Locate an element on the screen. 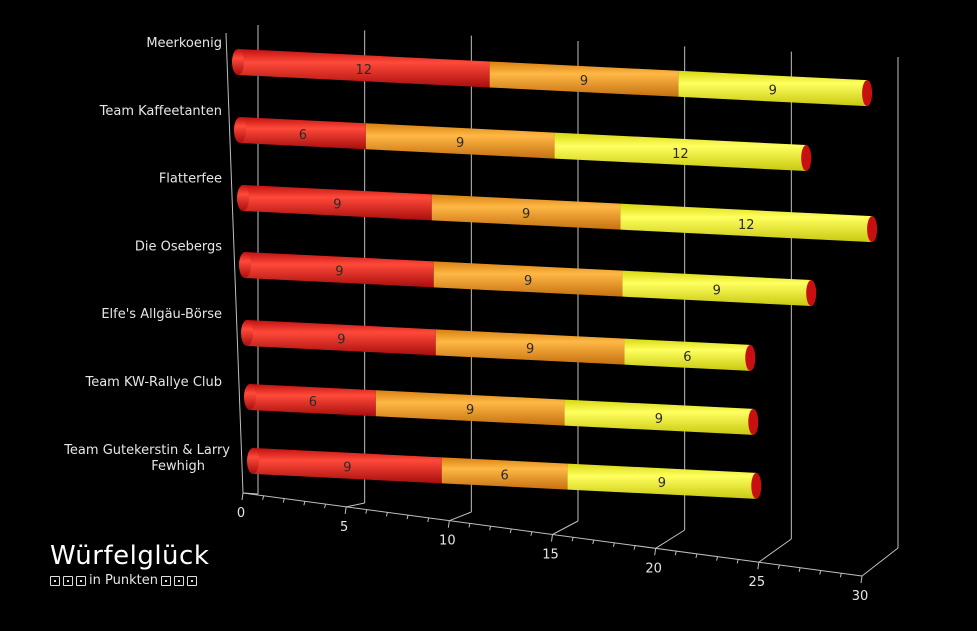 Image resolution: width=977 pixels, height=631 pixels. x-tick-label: 0 is located at coordinates (241, 513).